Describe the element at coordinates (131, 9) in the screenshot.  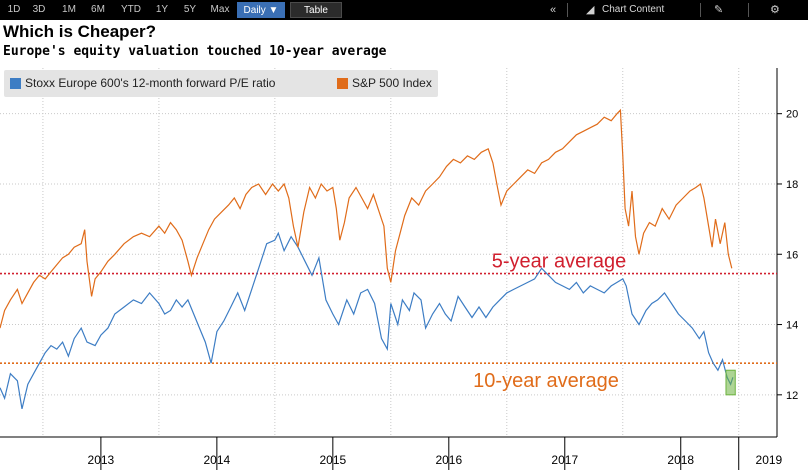
I see `range-ytd: YTD` at that location.